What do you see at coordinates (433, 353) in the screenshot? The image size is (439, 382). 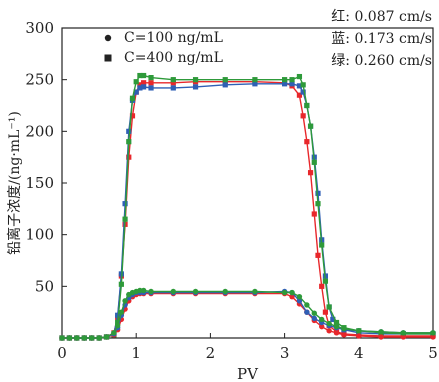 I see `x-tick-label: 5` at bounding box center [433, 353].